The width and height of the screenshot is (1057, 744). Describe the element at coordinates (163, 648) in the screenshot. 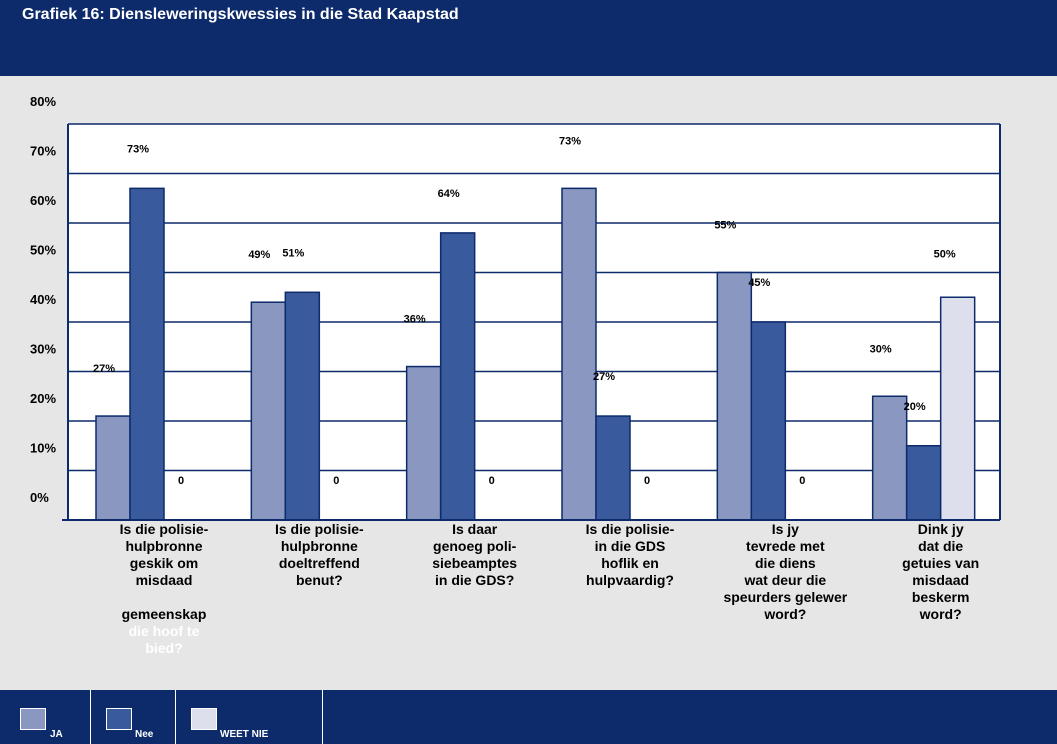

I see `x-category-label-line: bied?` at that location.